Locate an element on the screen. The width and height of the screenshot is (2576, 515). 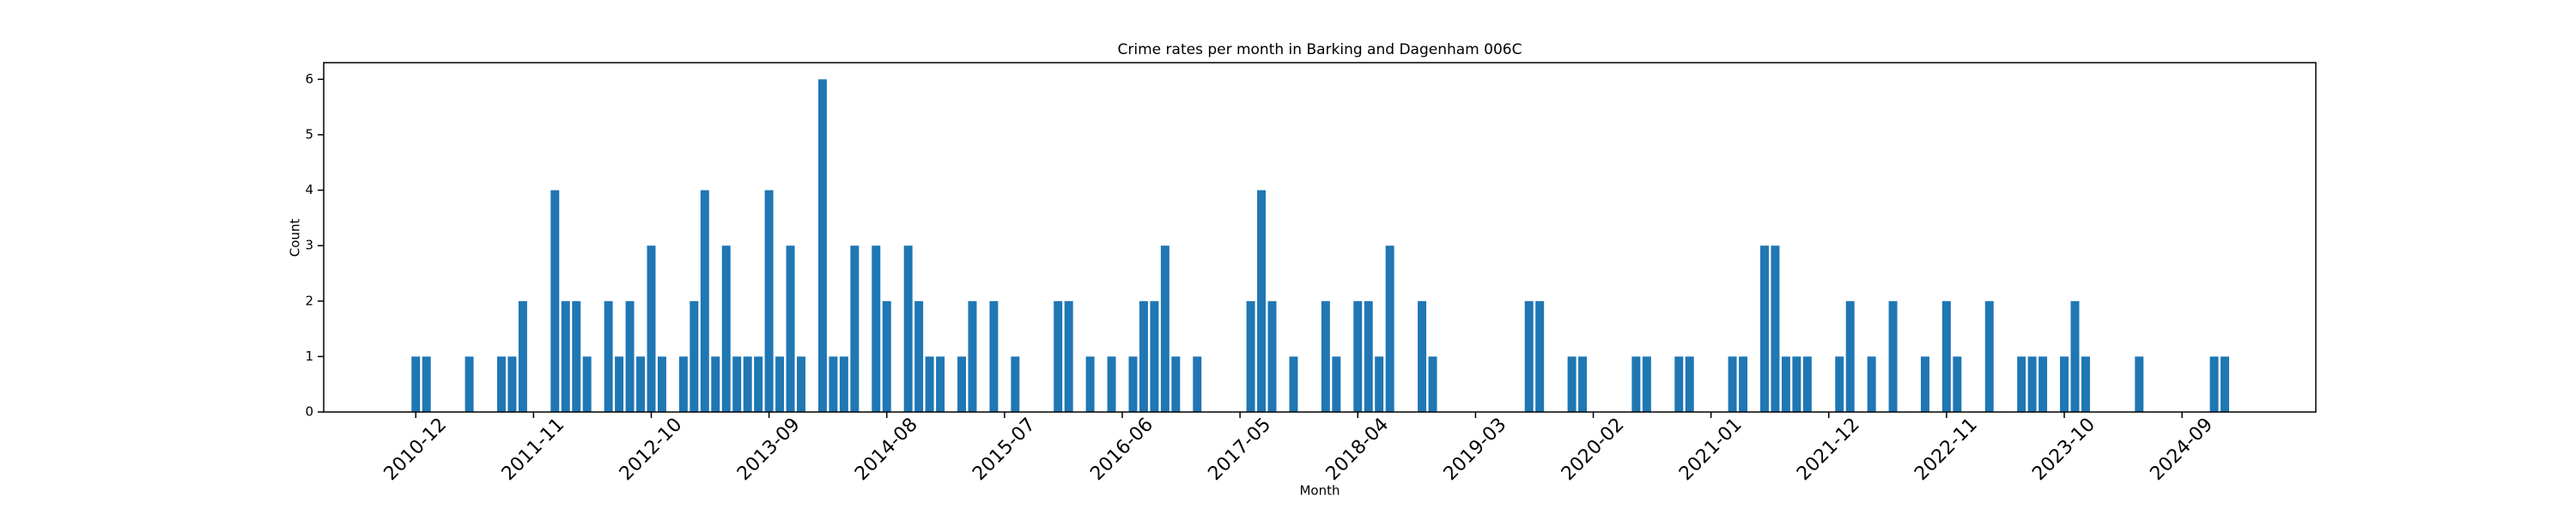
x-tick-label: 2020-02 is located at coordinates (1594, 449).